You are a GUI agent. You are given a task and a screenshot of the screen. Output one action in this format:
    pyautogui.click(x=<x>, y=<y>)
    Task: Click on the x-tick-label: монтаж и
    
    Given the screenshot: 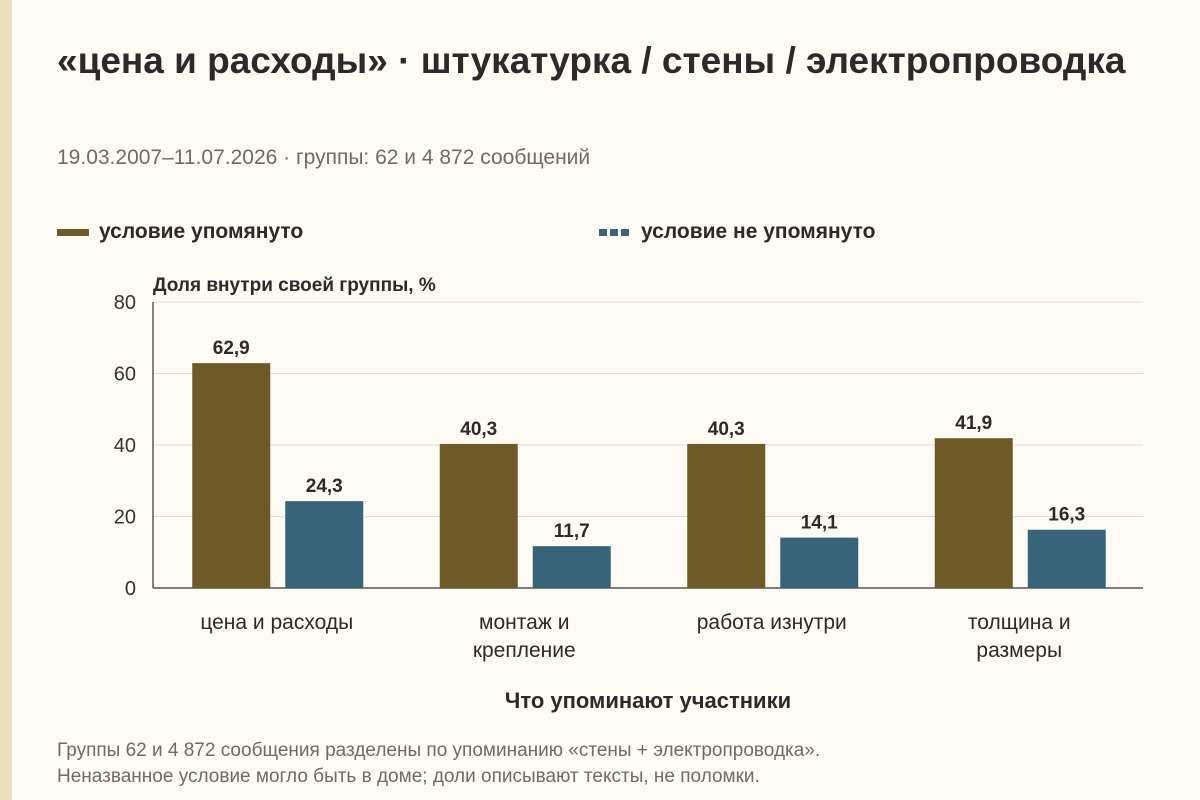 What is the action you would take?
    pyautogui.click(x=524, y=622)
    